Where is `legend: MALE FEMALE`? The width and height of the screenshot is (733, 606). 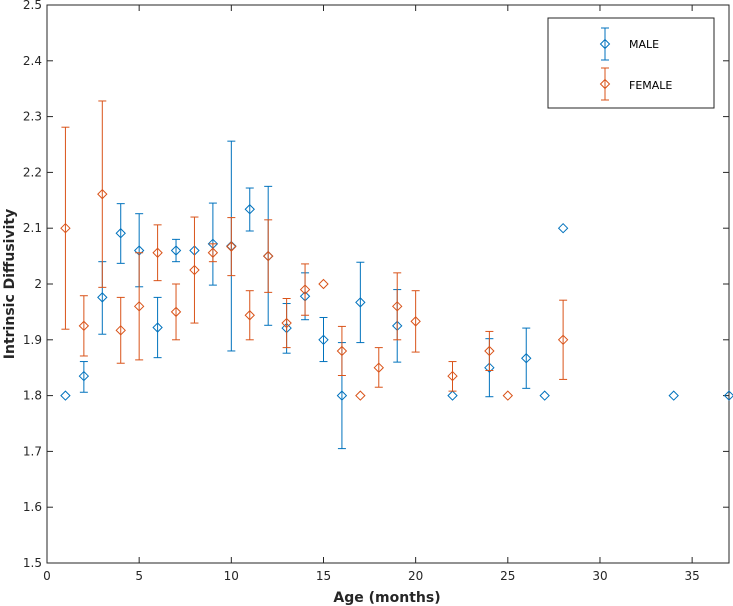
legend: MALE FEMALE is located at coordinates (631, 63).